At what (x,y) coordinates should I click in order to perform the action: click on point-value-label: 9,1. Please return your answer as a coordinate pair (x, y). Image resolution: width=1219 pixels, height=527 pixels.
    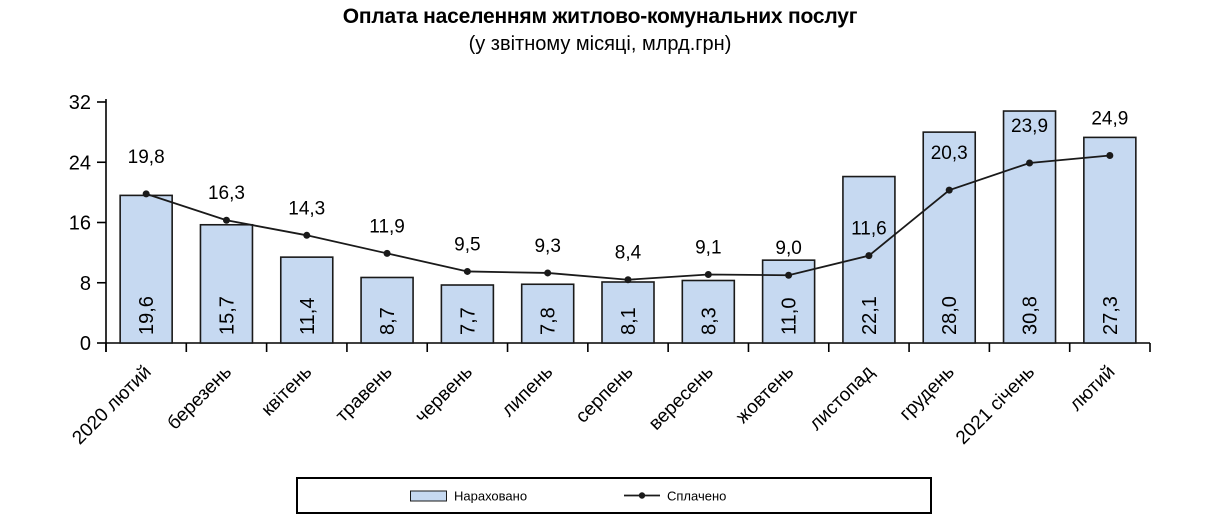
    Looking at the image, I should click on (708, 247).